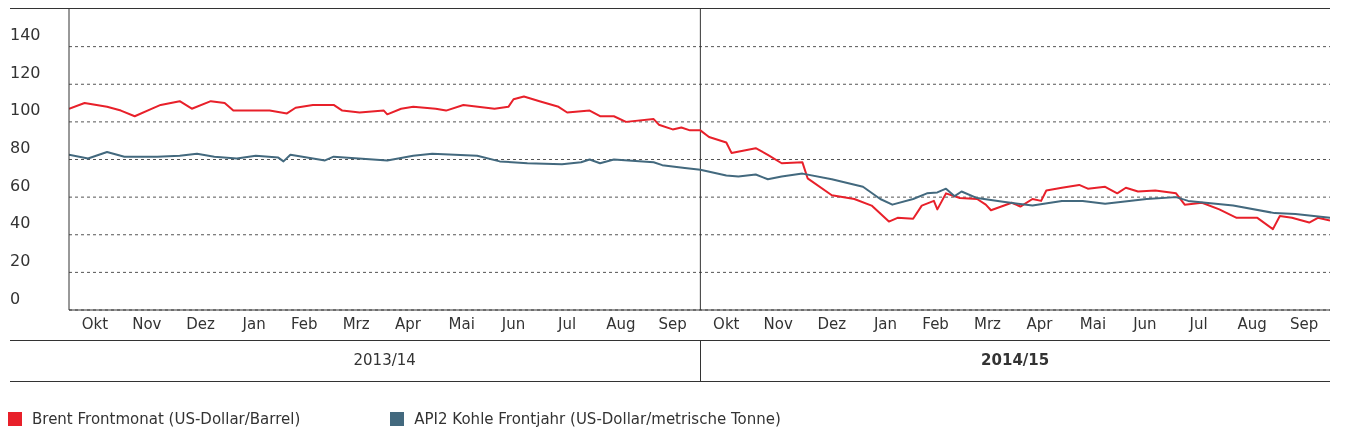 This screenshot has width=1346, height=438. What do you see at coordinates (20, 260) in the screenshot?
I see `y-tick-label: 20` at bounding box center [20, 260].